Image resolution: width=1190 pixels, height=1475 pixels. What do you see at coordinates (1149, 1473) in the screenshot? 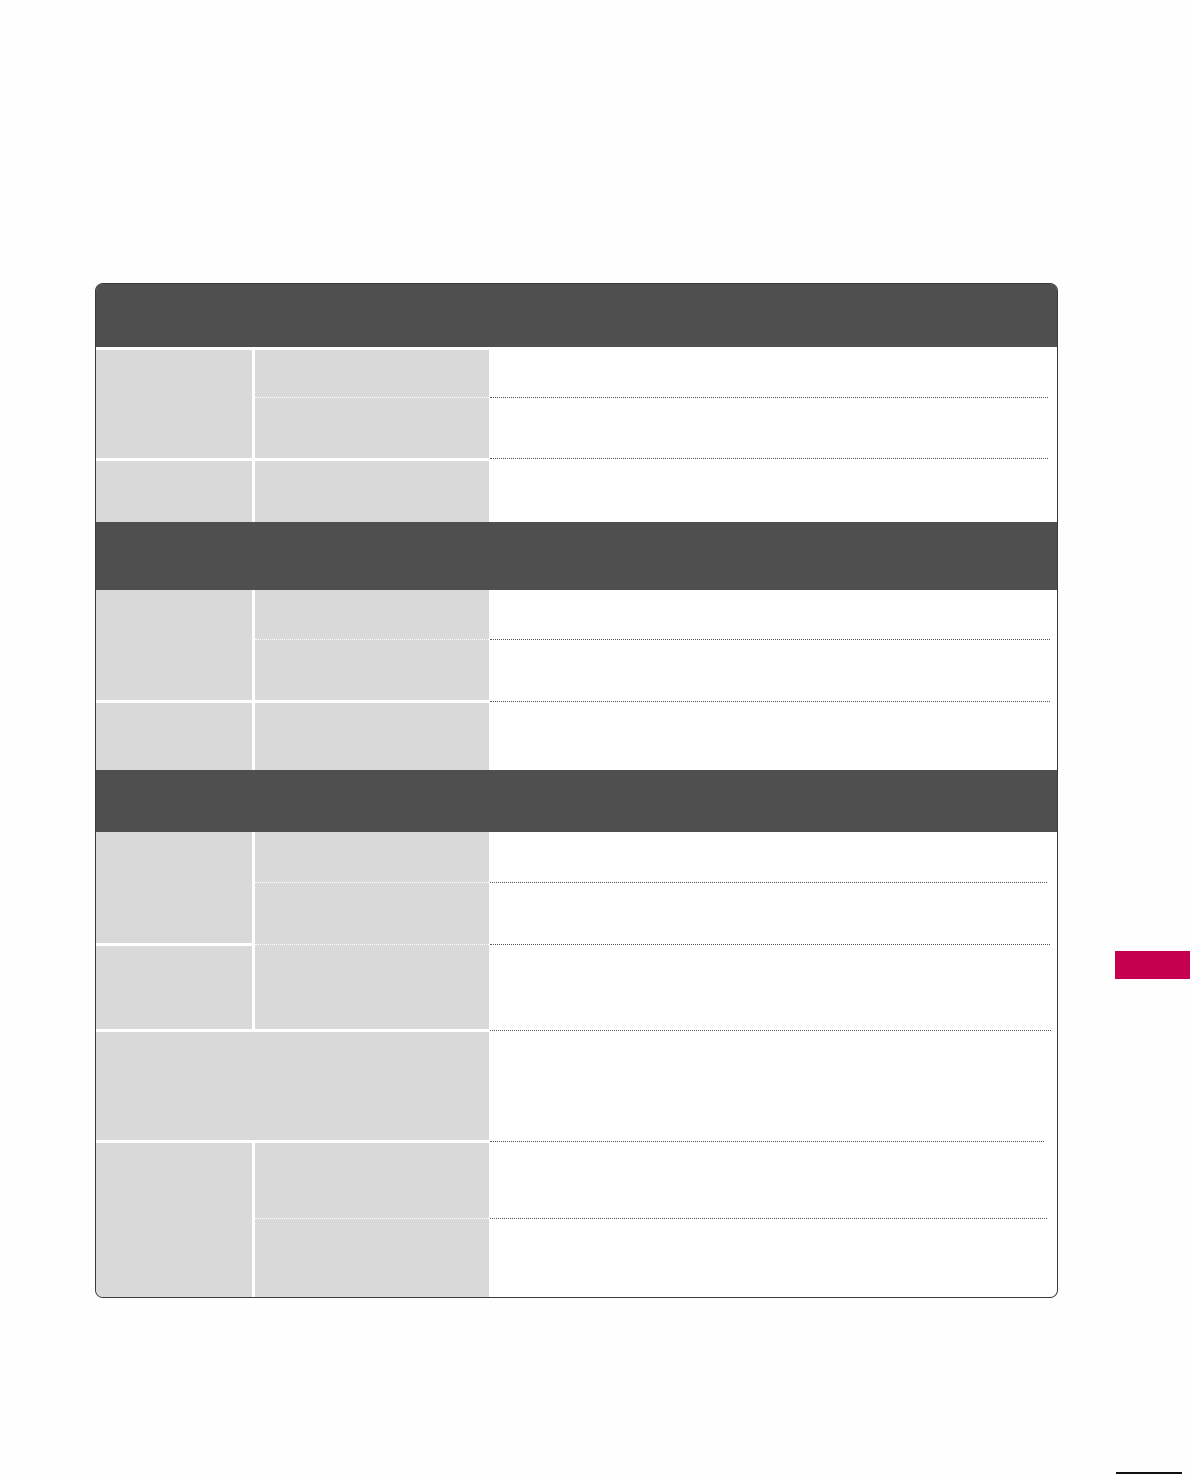
I see `page-number-rule` at bounding box center [1149, 1473].